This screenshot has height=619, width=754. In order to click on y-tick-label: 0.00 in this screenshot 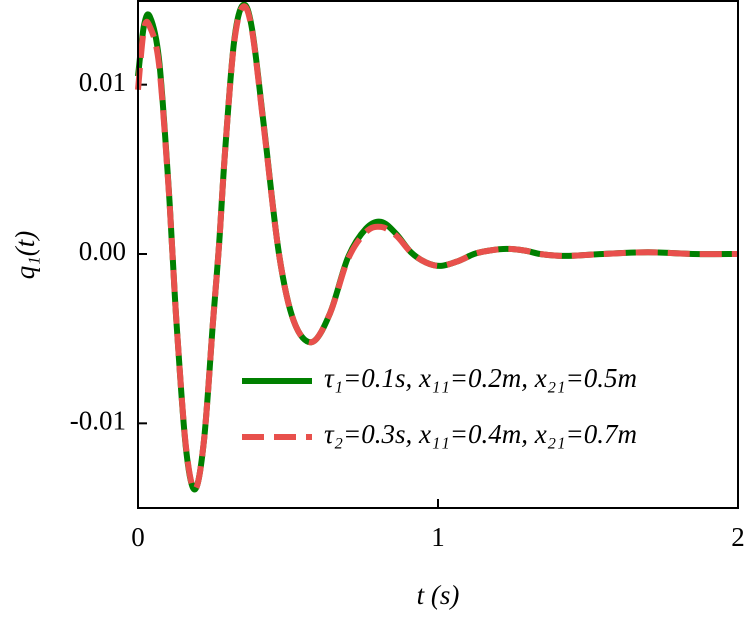, I will do `click(102, 251)`.